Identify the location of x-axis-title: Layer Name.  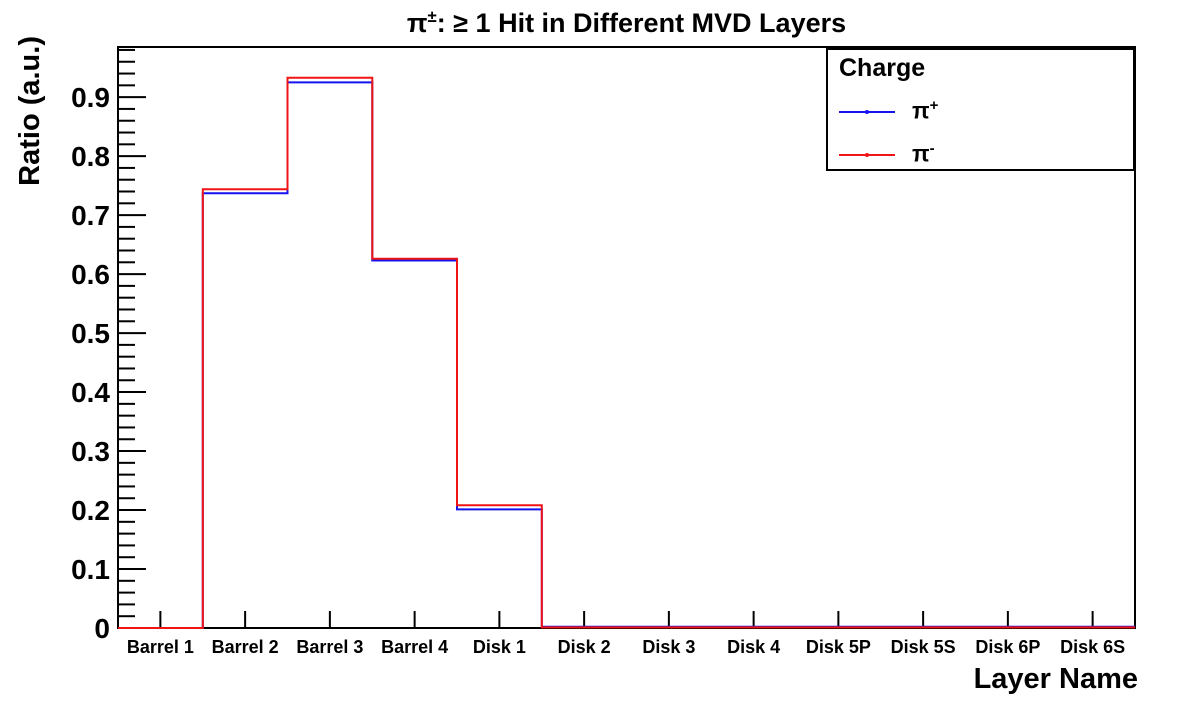
(1055, 679).